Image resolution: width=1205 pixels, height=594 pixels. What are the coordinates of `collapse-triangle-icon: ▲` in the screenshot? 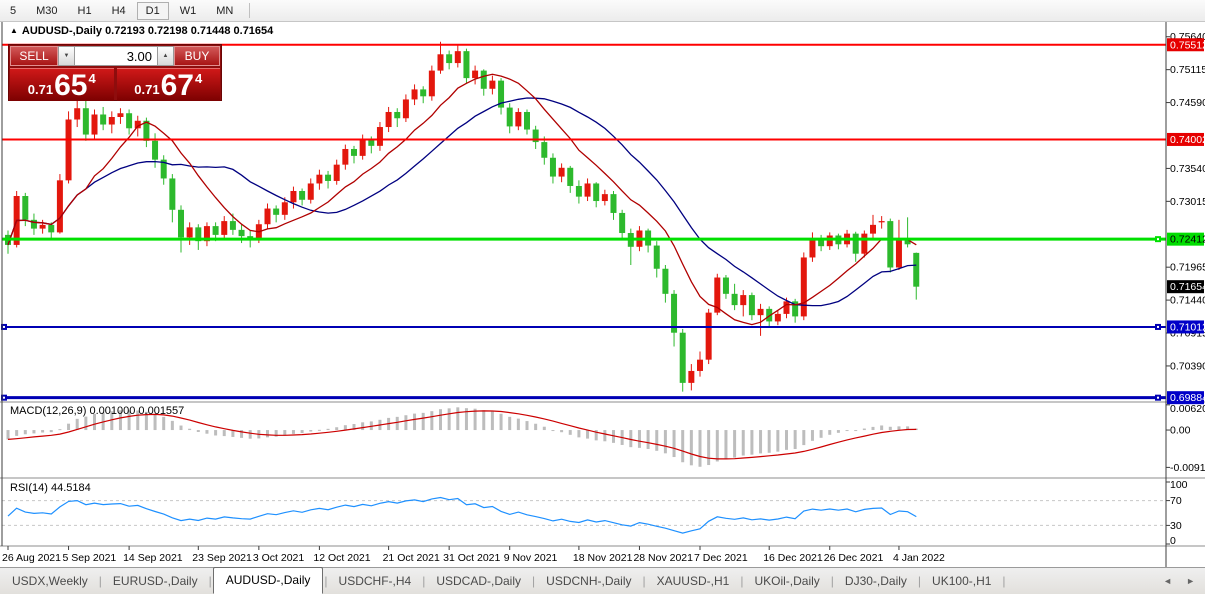 It's located at (14, 30).